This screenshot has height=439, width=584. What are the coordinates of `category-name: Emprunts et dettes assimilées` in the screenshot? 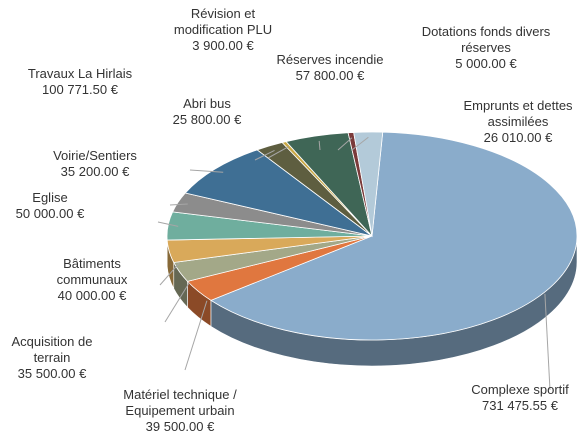 It's located at (518, 113).